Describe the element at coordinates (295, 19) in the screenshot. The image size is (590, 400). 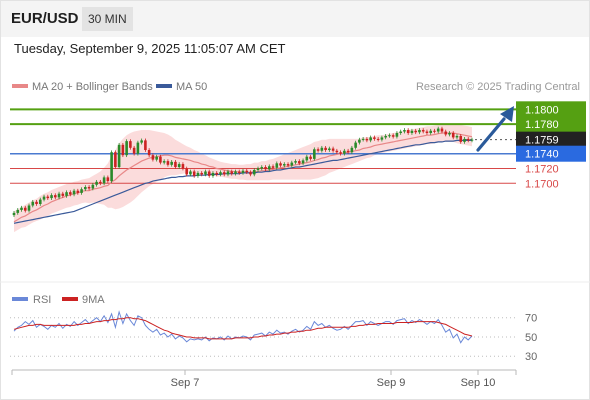
I see `header-bar: EUR/USD 30 MIN` at that location.